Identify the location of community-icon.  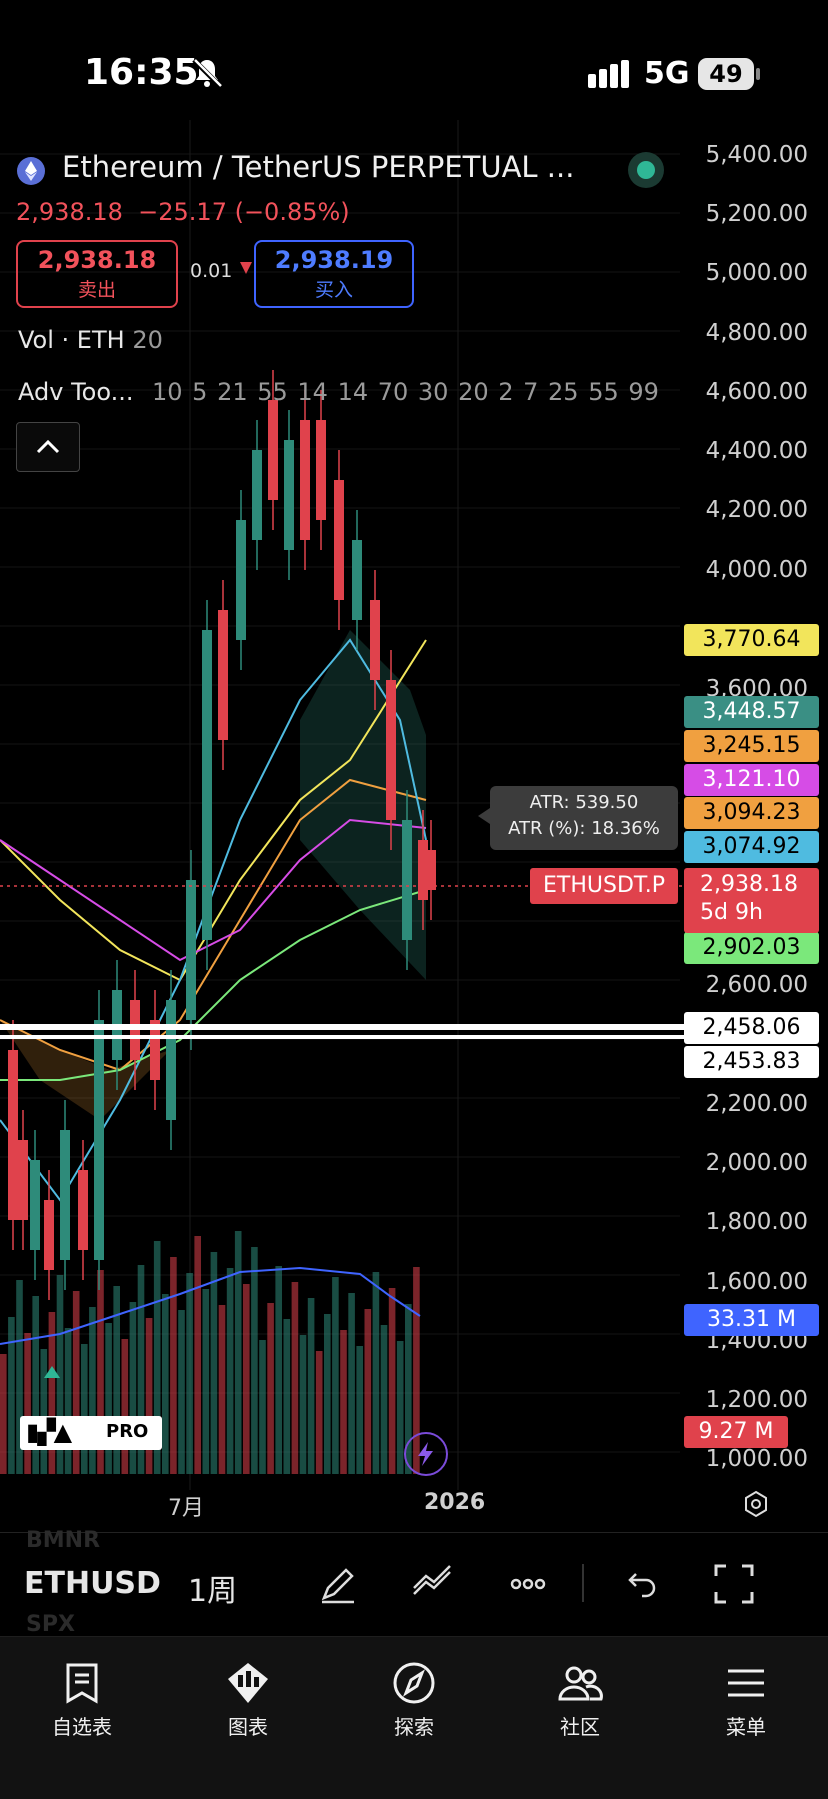
(580, 1683).